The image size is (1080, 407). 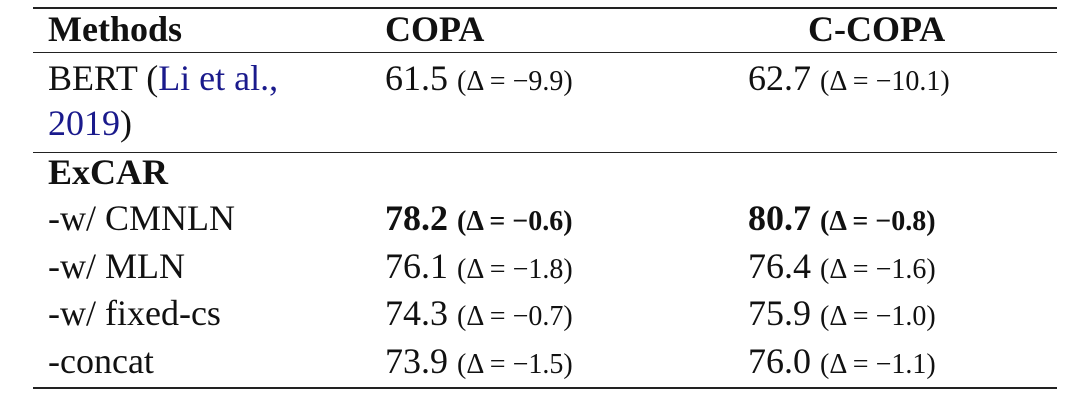 I want to click on copa-cell: 61.5 (Δ = −9.9), so click(x=479, y=80).